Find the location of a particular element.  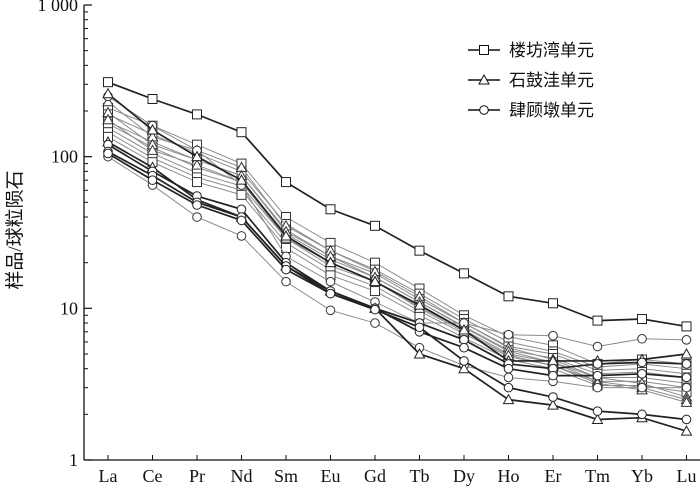

legend-entry: 楼坊湾单元 is located at coordinates (531, 50).